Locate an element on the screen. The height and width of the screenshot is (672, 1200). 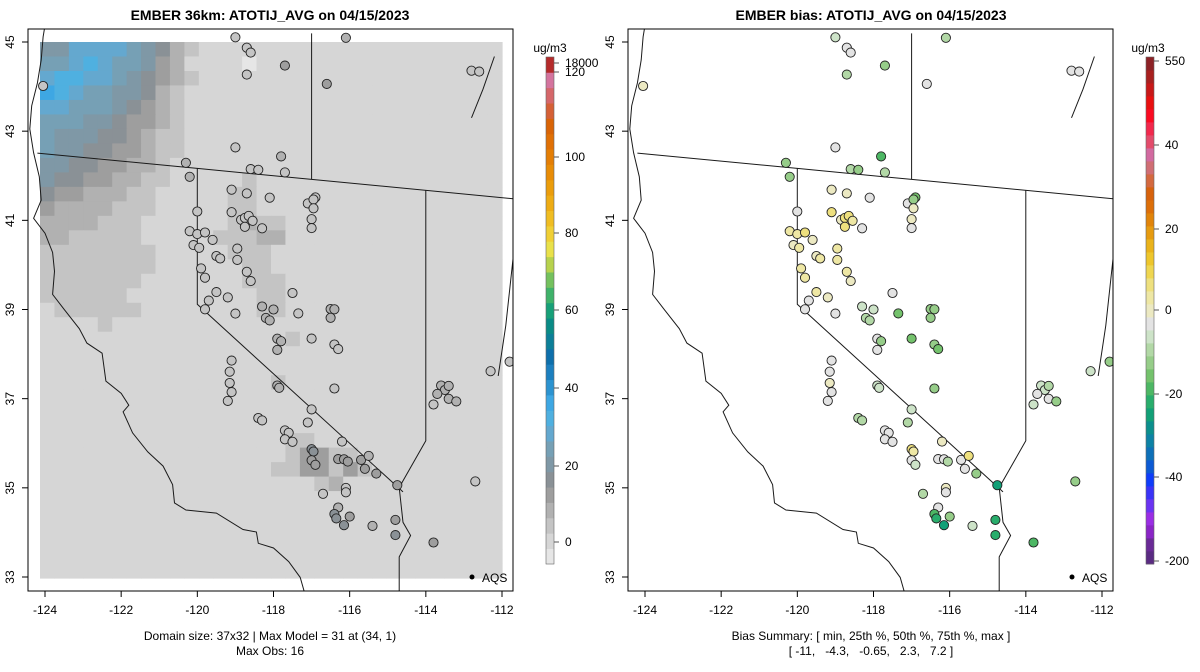
x-tick-label: -118 is located at coordinates (273, 610).